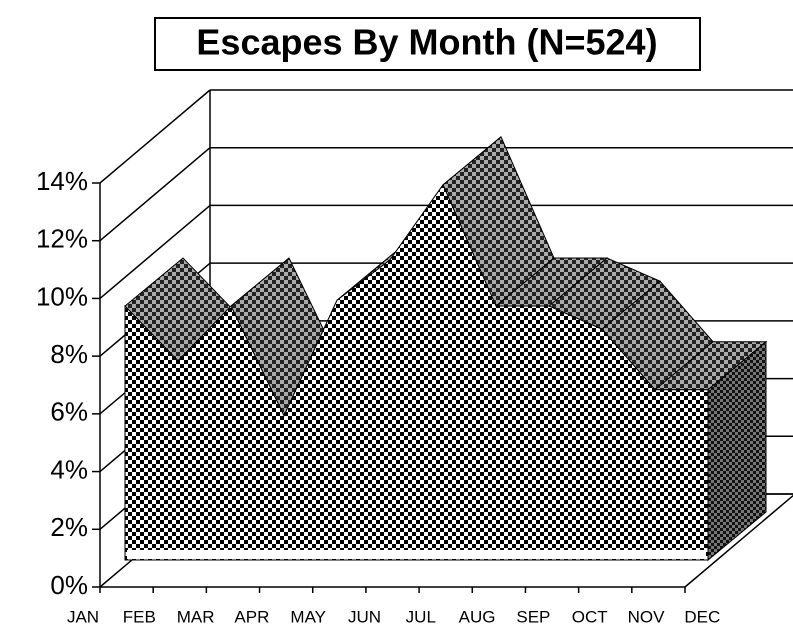 The image size is (793, 633). Describe the element at coordinates (196, 616) in the screenshot. I see `x-tick-label: MAR` at that location.